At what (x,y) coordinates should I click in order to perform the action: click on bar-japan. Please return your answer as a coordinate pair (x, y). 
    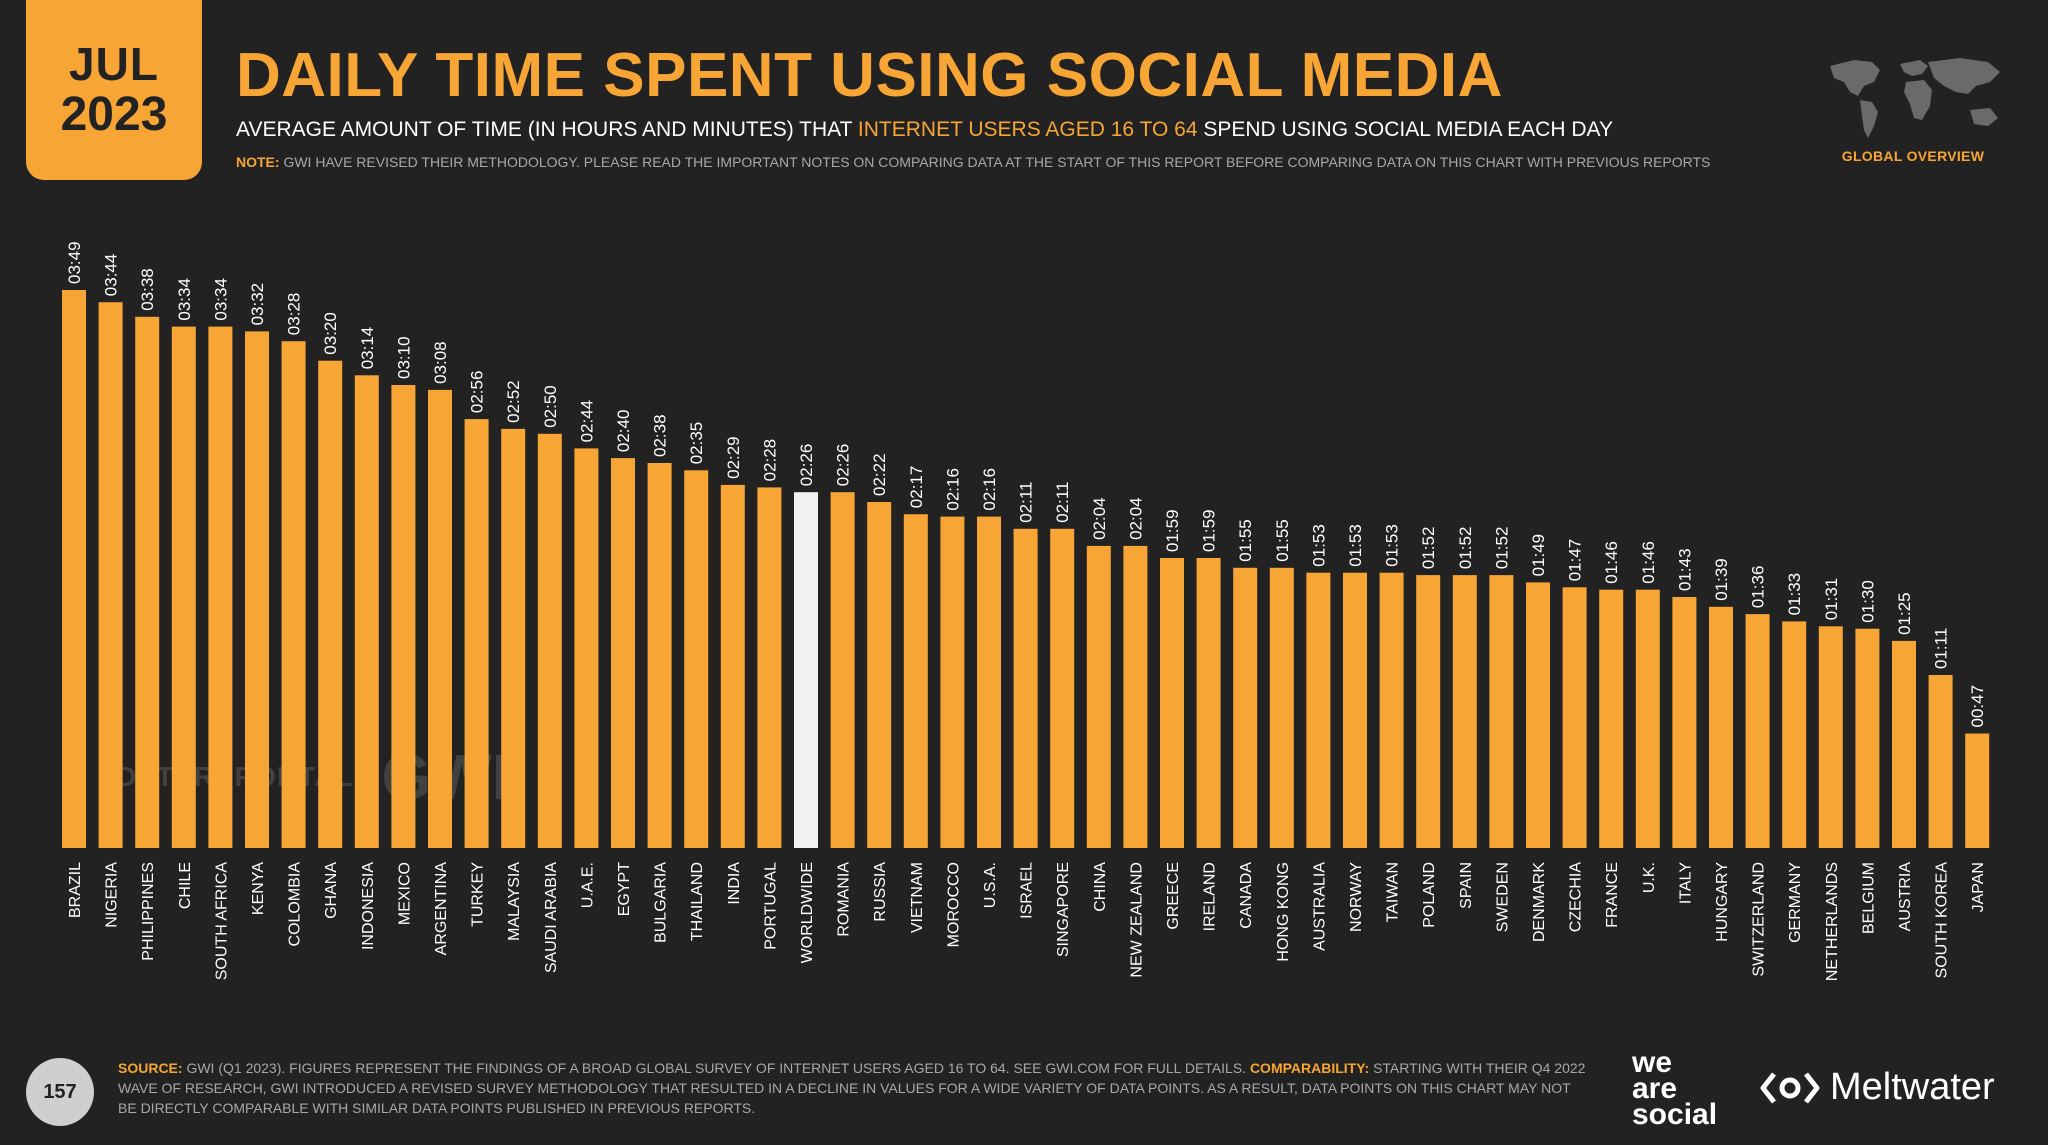
    Looking at the image, I should click on (1977, 790).